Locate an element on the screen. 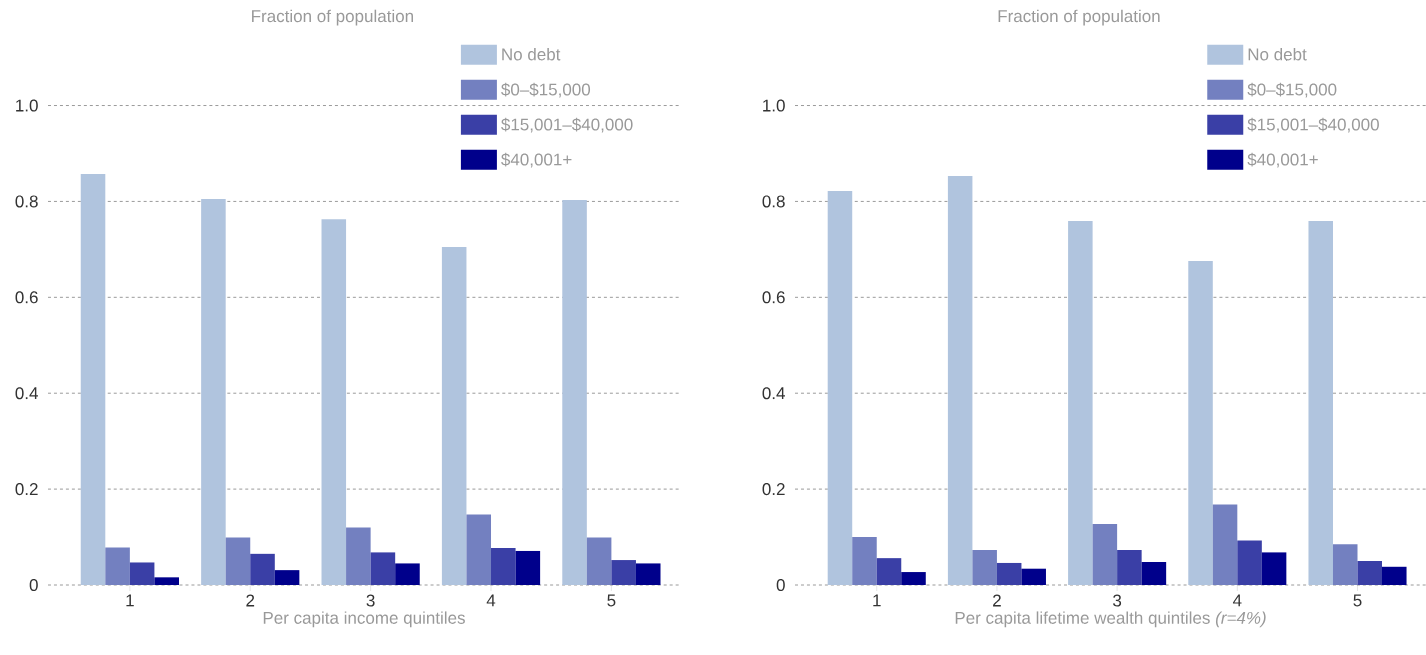  x-axis-title: Per capita income quintiles is located at coordinates (364, 619).